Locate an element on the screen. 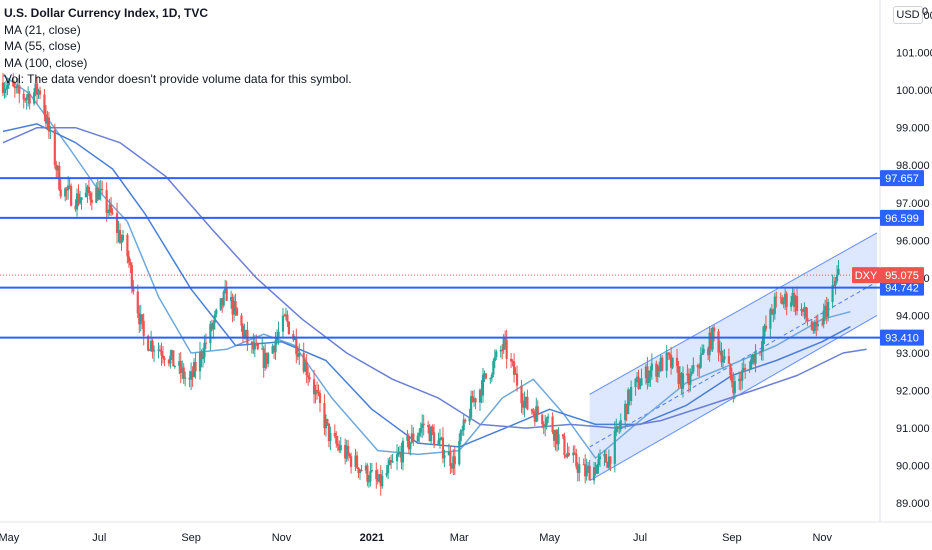 This screenshot has height=550, width=932. currency-badge: USD is located at coordinates (908, 15).